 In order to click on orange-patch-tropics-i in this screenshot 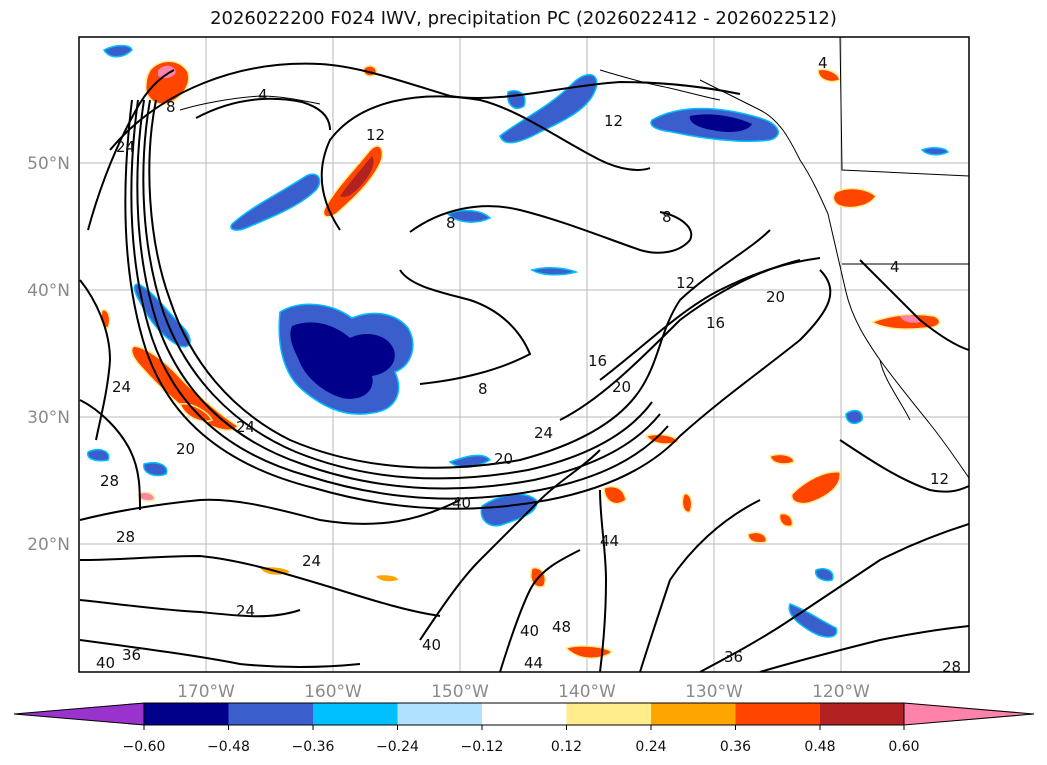, I will do `click(387, 578)`.